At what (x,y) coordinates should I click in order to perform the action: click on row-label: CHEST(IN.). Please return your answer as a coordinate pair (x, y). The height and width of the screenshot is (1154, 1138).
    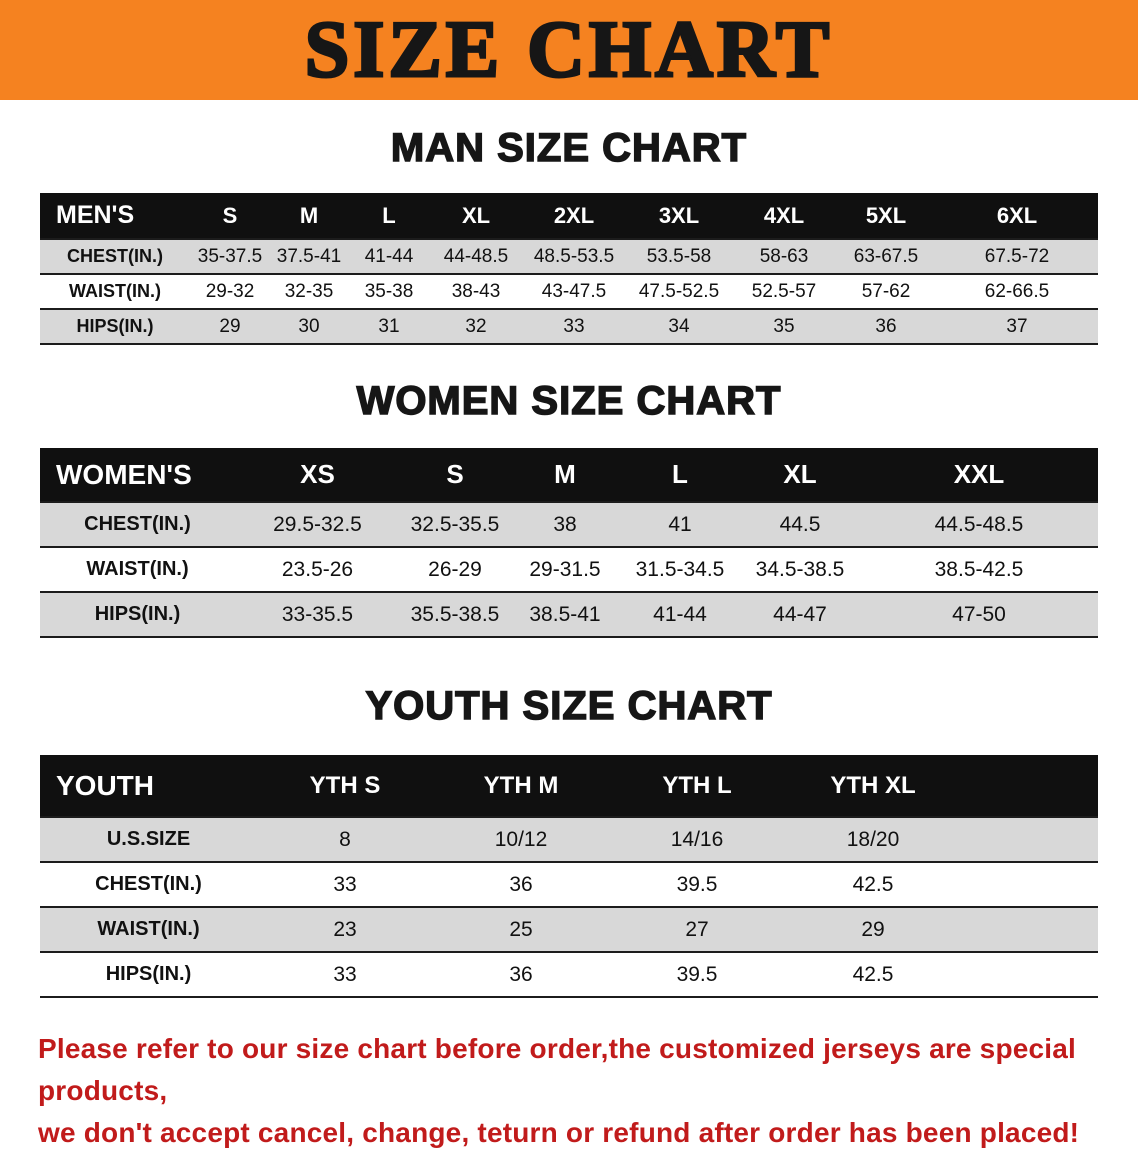
    Looking at the image, I should click on (148, 884).